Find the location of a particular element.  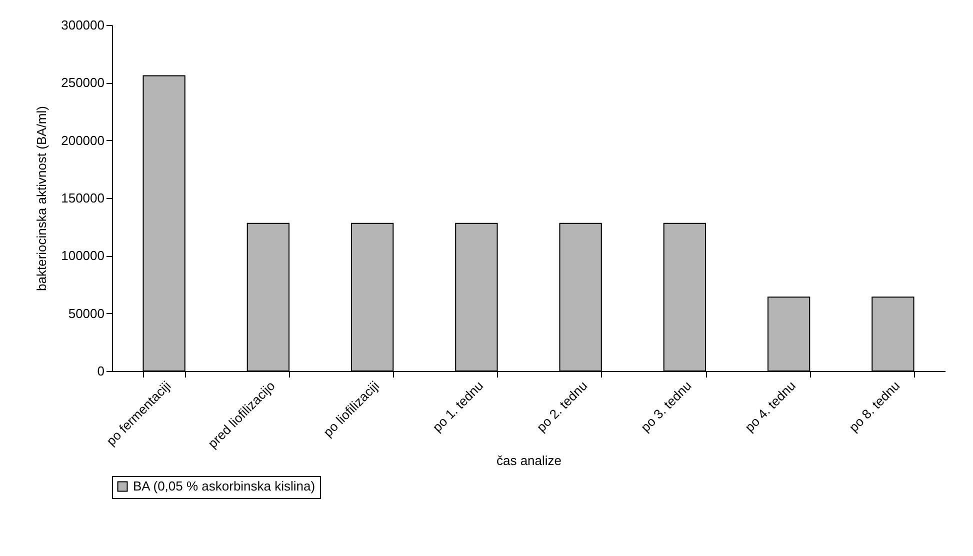

y-tick-label: 0 is located at coordinates (100, 371).